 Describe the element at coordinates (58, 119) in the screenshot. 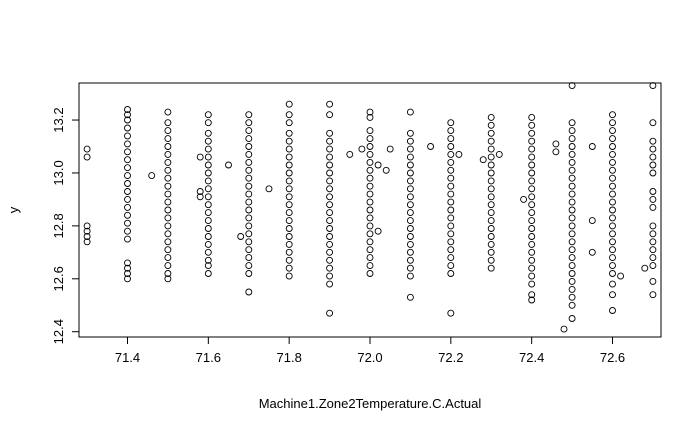

I see `y-tick-label: 13.2` at that location.